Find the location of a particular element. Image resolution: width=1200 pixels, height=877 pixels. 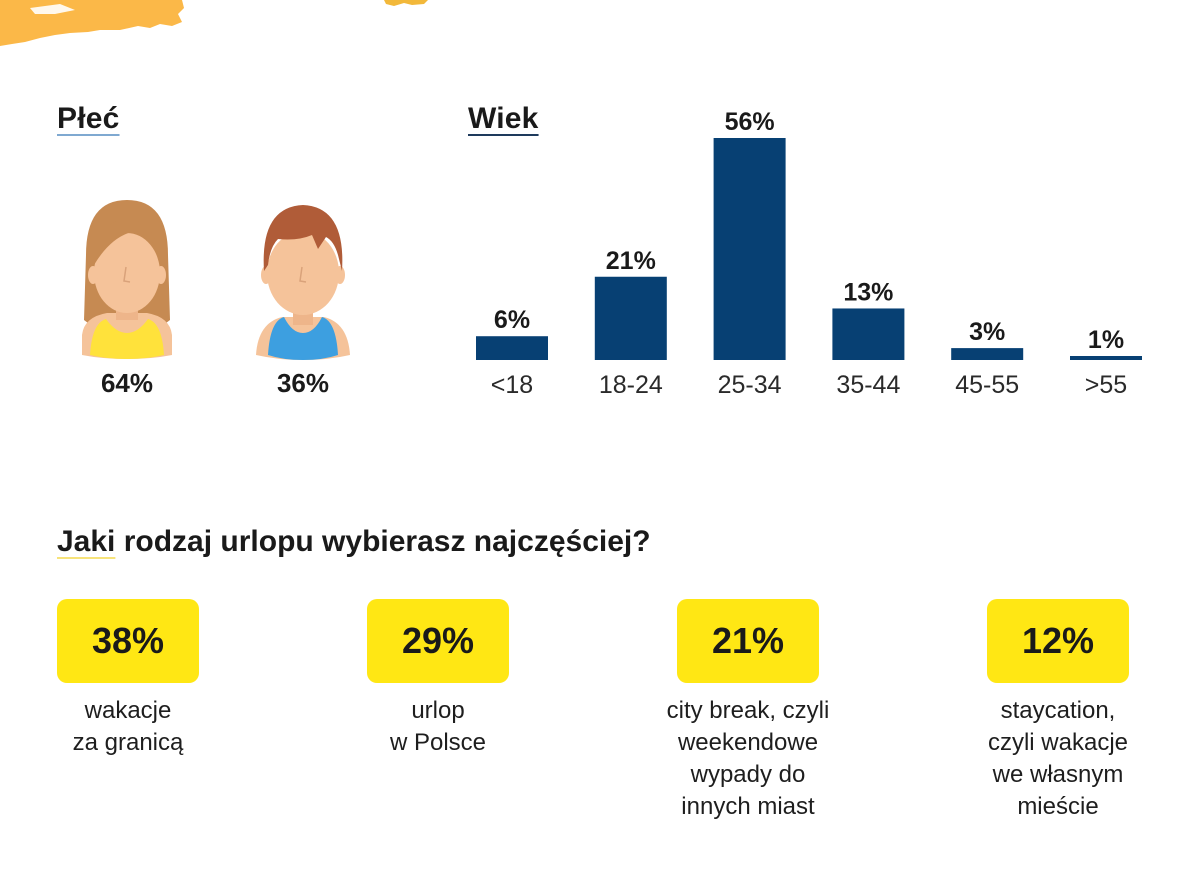

gender-title: Płeć is located at coordinates (88, 118).